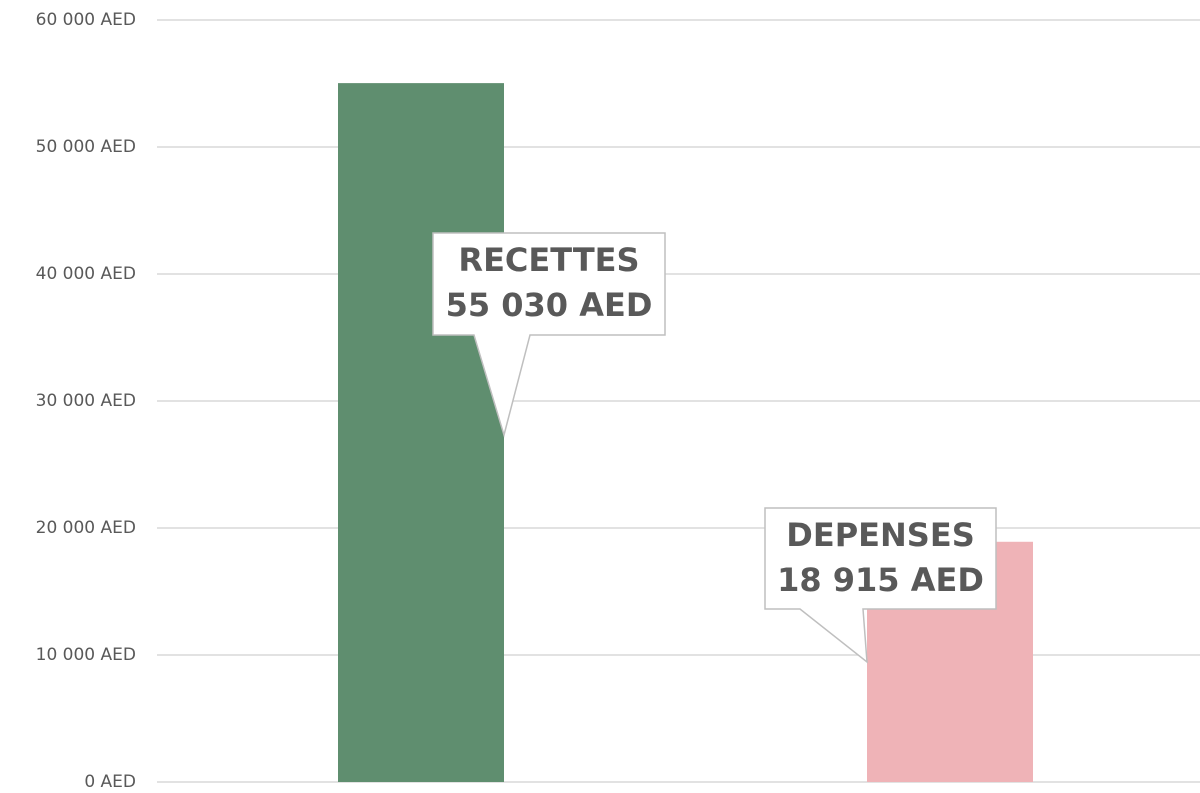 The image size is (1200, 793). I want to click on y-tick-label: 30 000 AED, so click(86, 401).